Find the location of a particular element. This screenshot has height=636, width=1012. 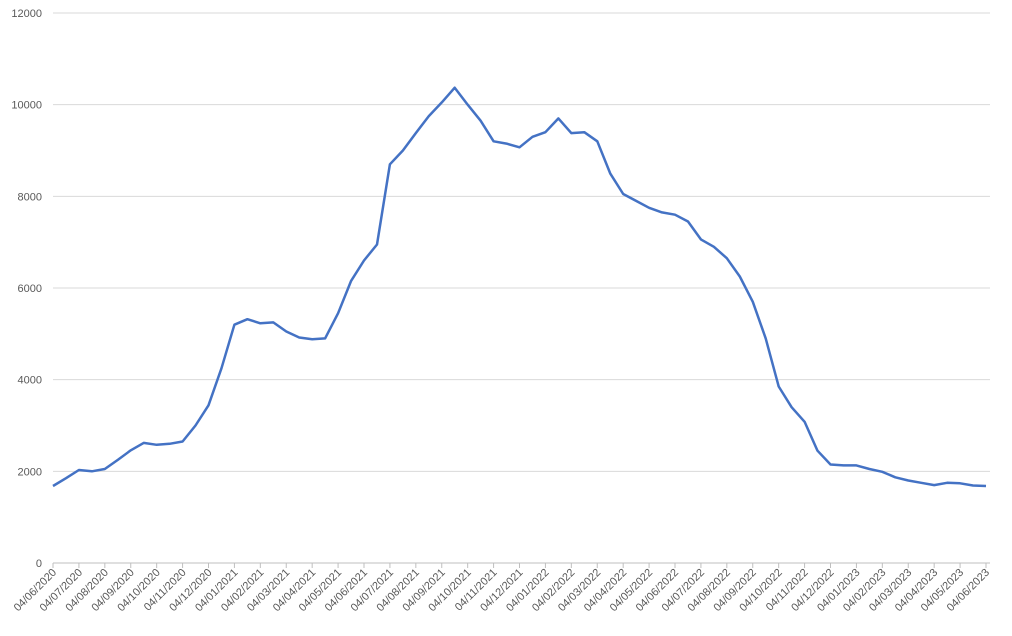

y-tick-label: 6000 is located at coordinates (30, 289).